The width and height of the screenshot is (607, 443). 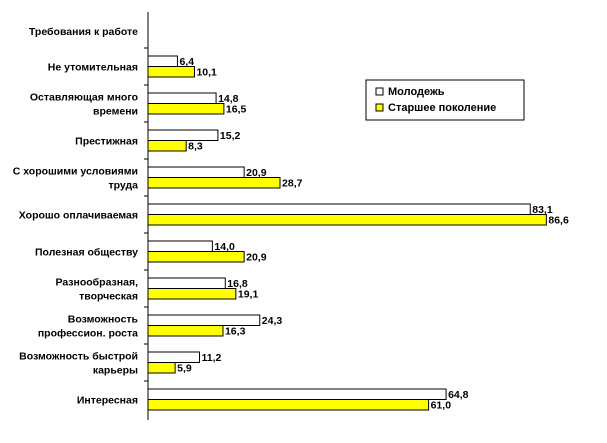 What do you see at coordinates (292, 184) in the screenshot?
I see `data-label: 28,7` at bounding box center [292, 184].